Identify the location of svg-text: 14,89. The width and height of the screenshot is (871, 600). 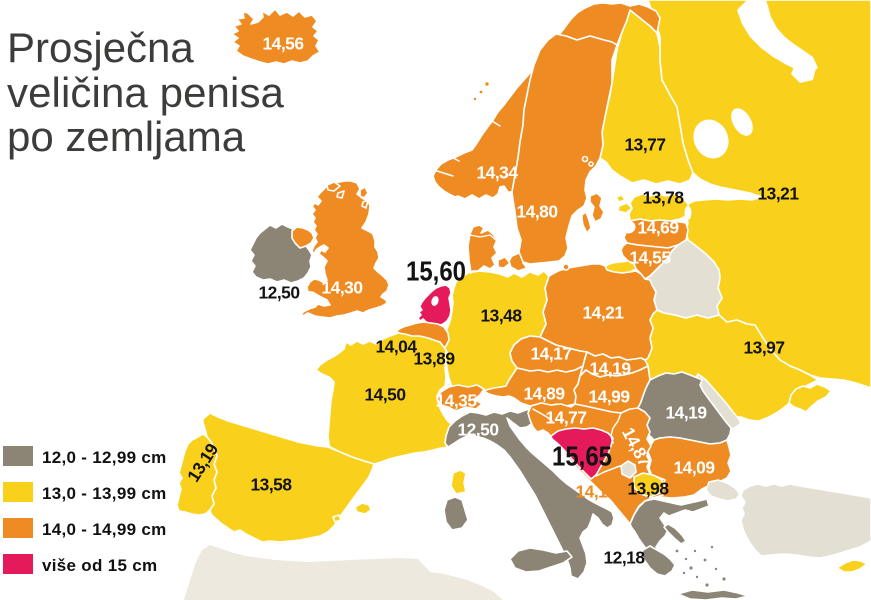
(545, 394).